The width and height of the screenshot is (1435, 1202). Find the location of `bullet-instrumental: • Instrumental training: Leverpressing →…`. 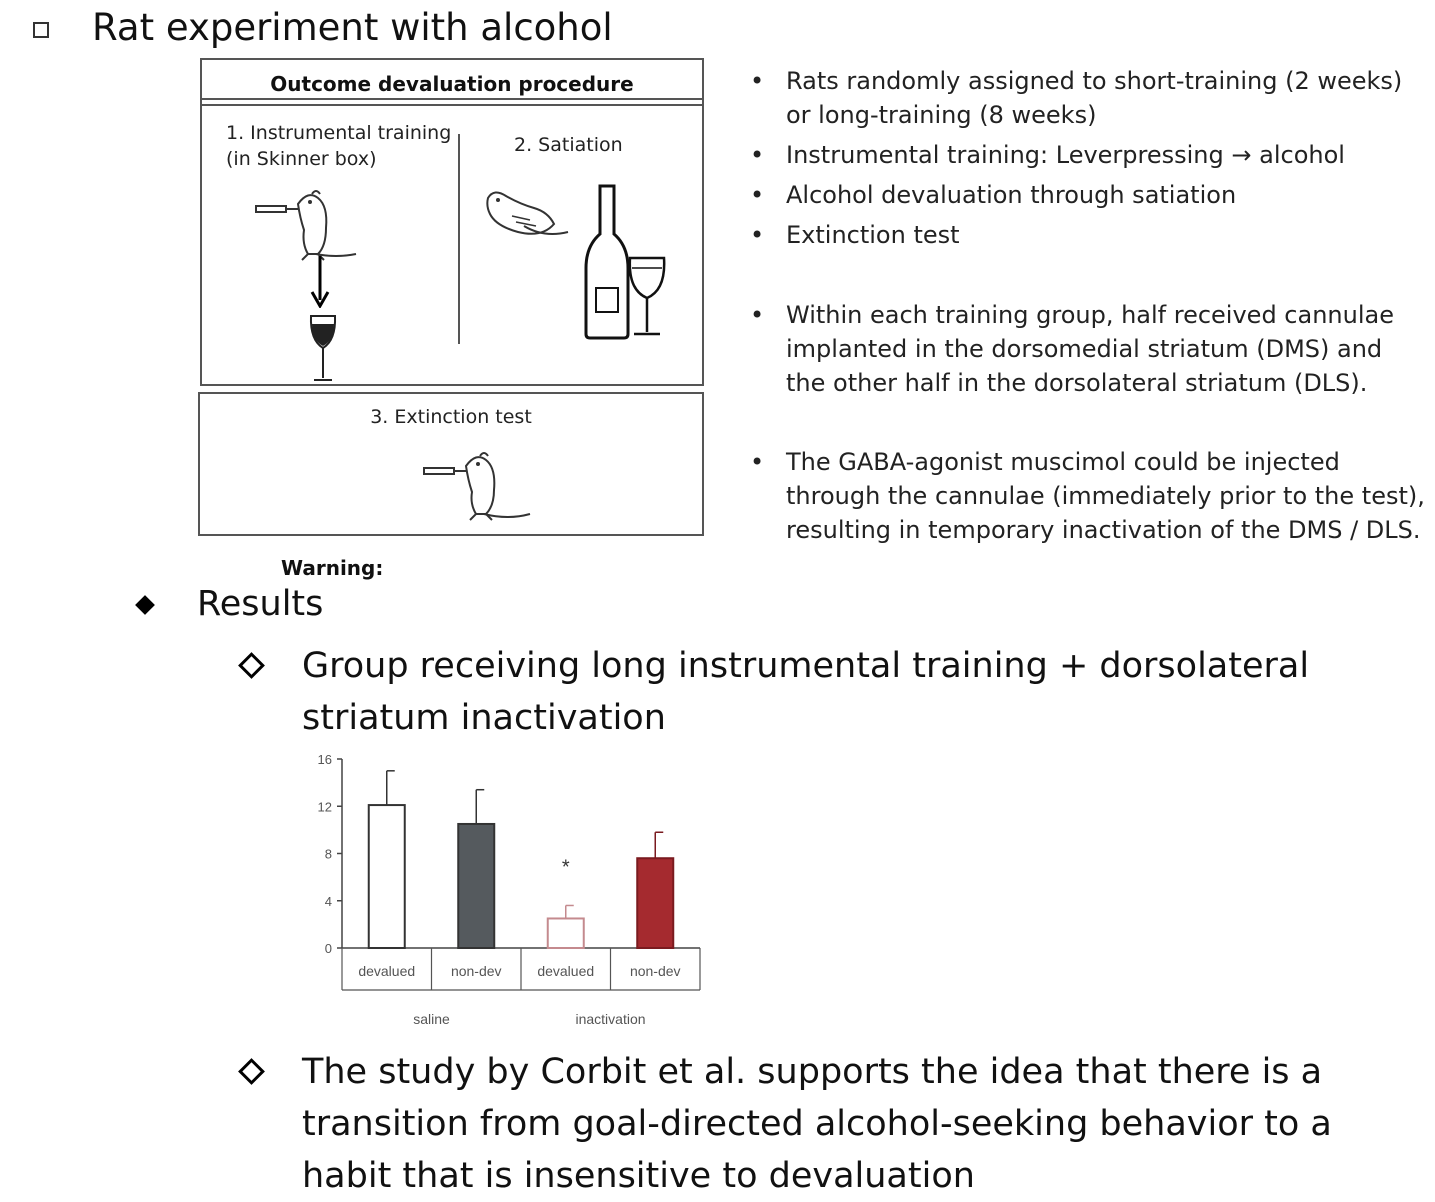

bullet-instrumental: • Instrumental training: Leverpressing →… is located at coordinates (1087, 155).